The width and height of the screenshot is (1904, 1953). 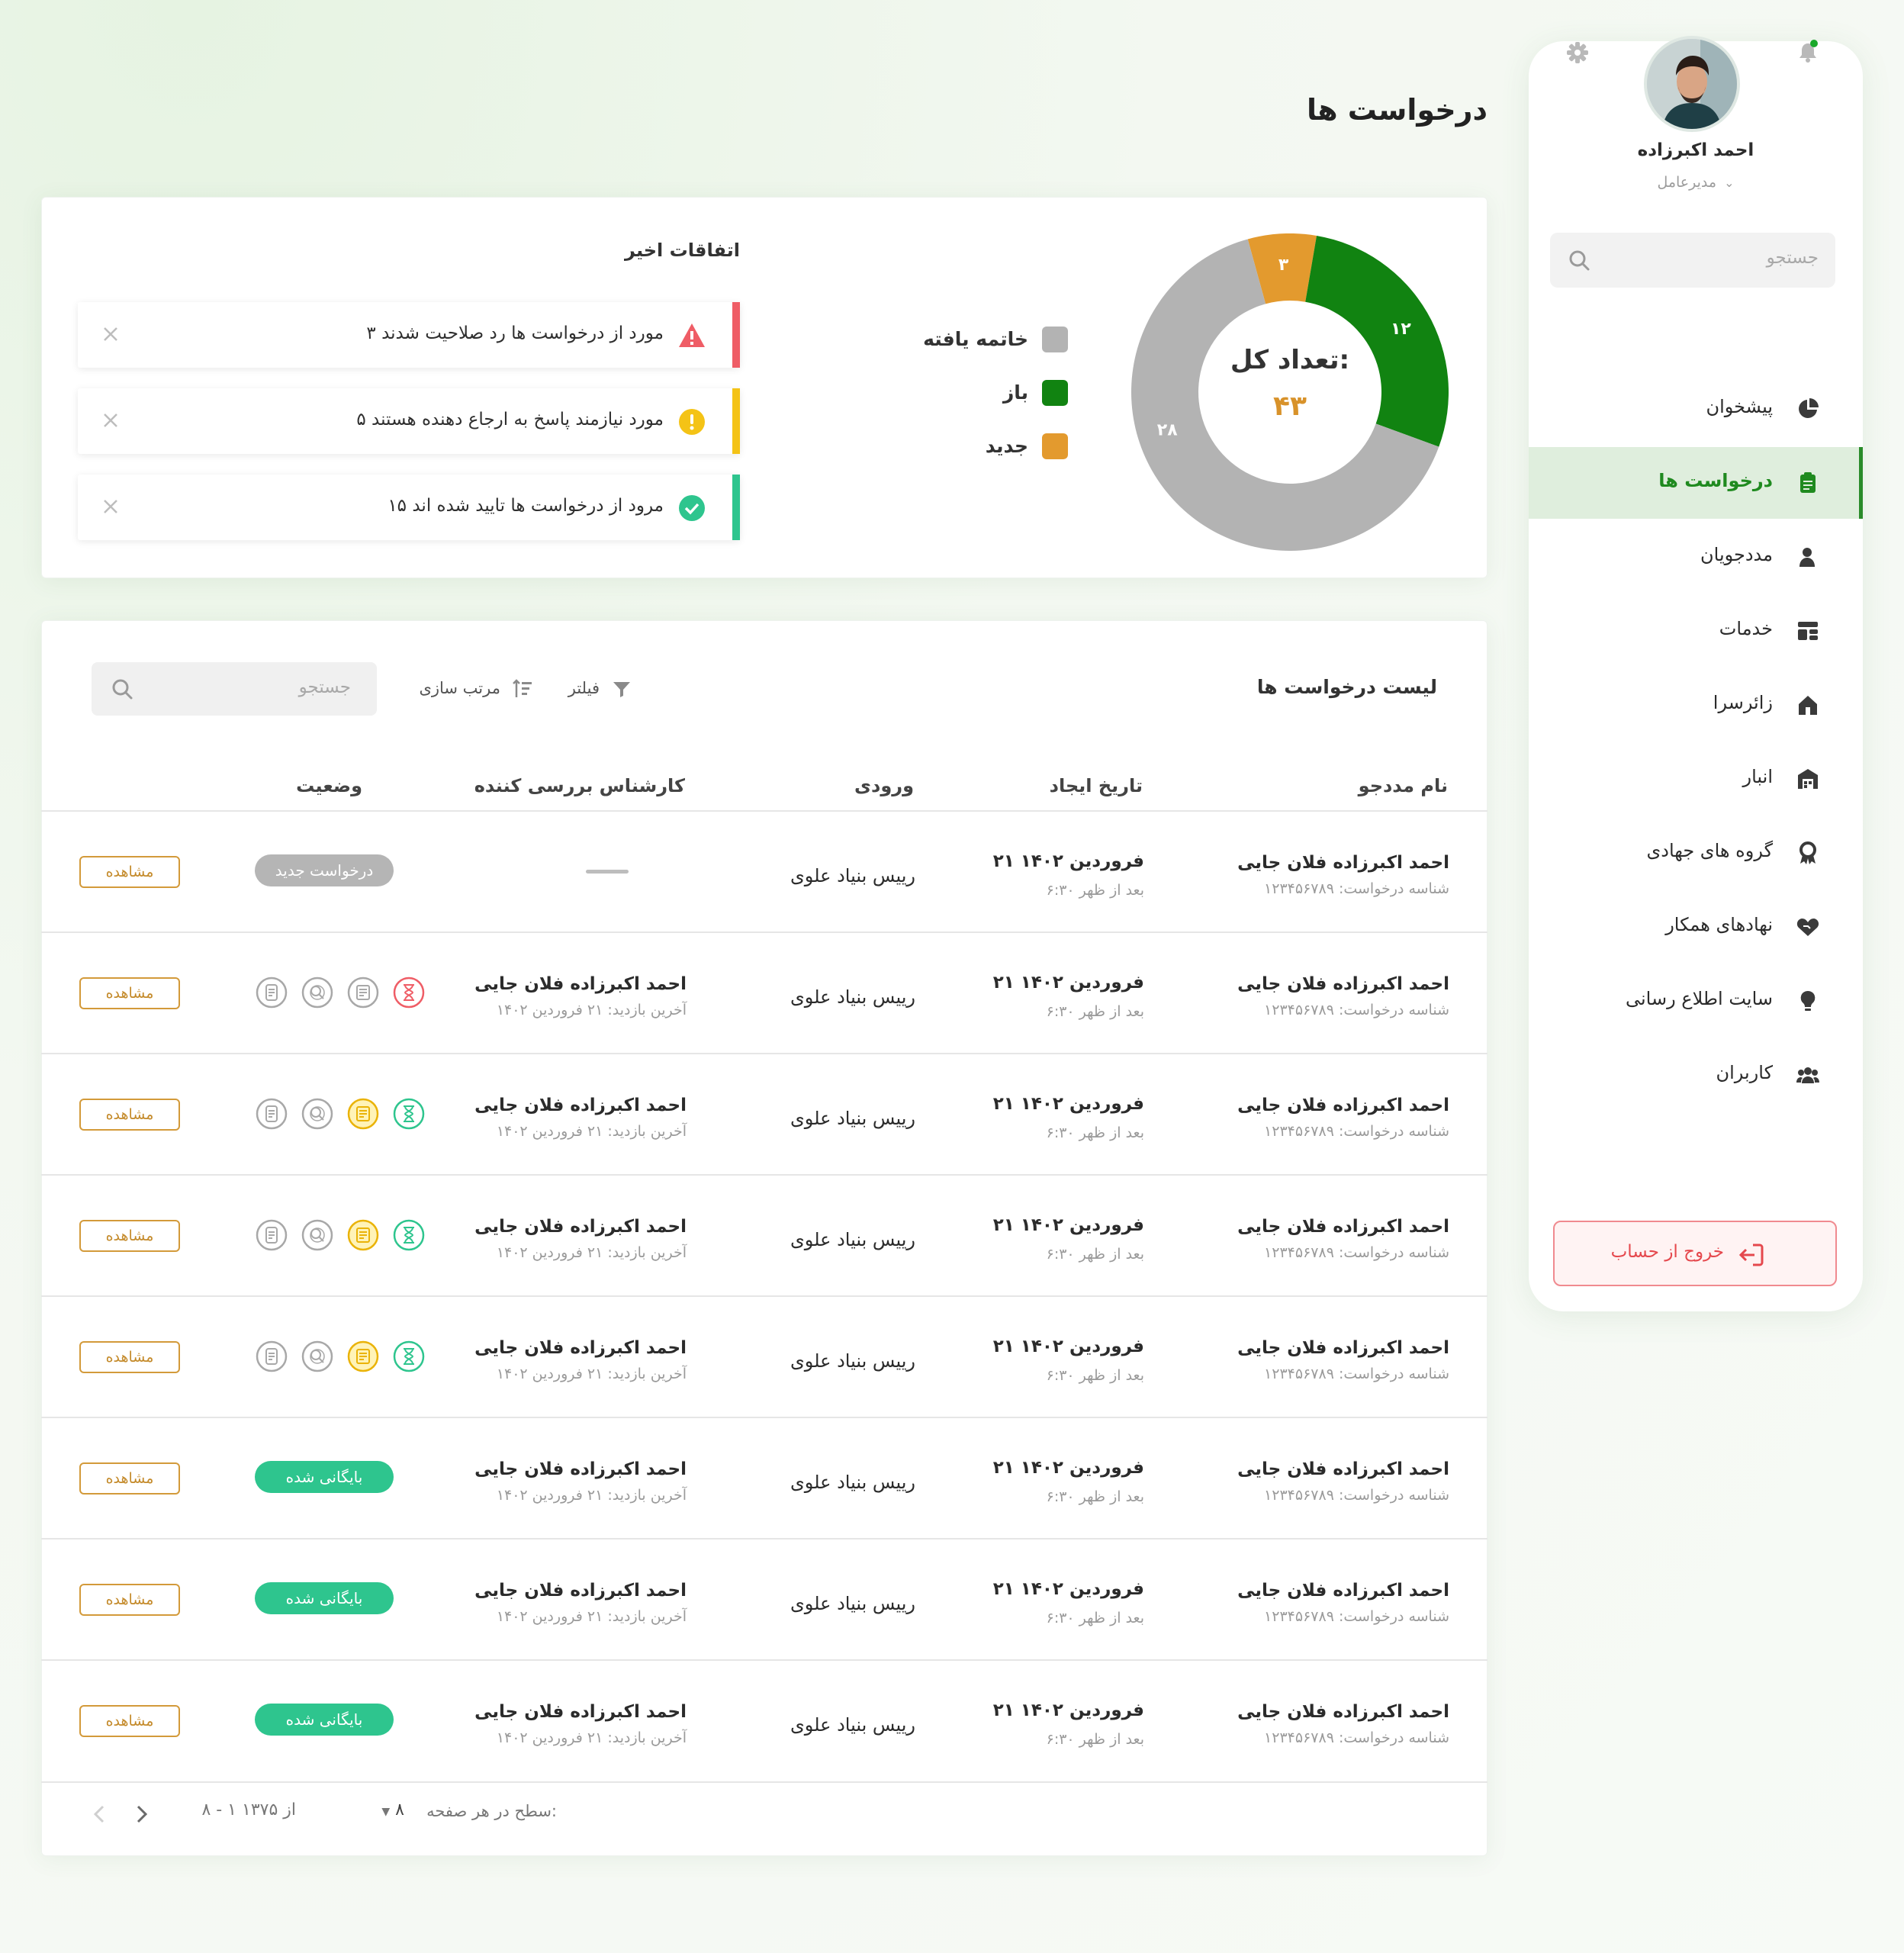 What do you see at coordinates (99, 1814) in the screenshot?
I see `chevron-left-icon` at bounding box center [99, 1814].